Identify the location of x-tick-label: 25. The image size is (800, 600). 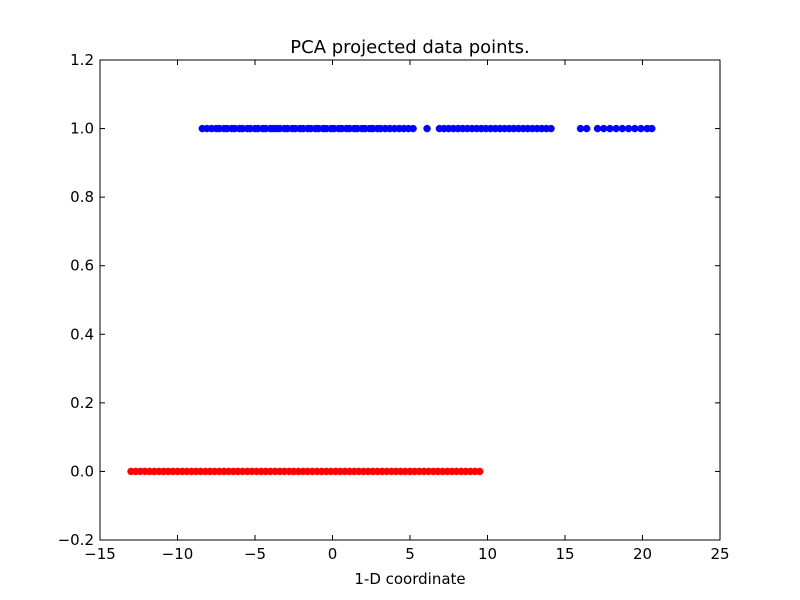
(719, 554).